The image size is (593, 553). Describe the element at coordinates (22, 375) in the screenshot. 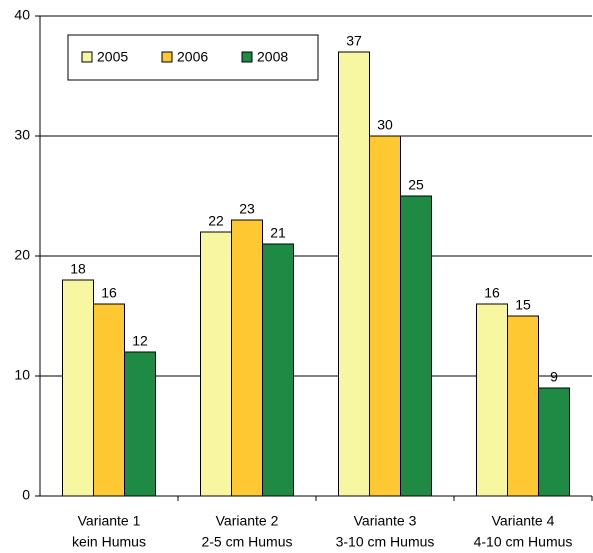

I see `y-tick-label: 10` at that location.